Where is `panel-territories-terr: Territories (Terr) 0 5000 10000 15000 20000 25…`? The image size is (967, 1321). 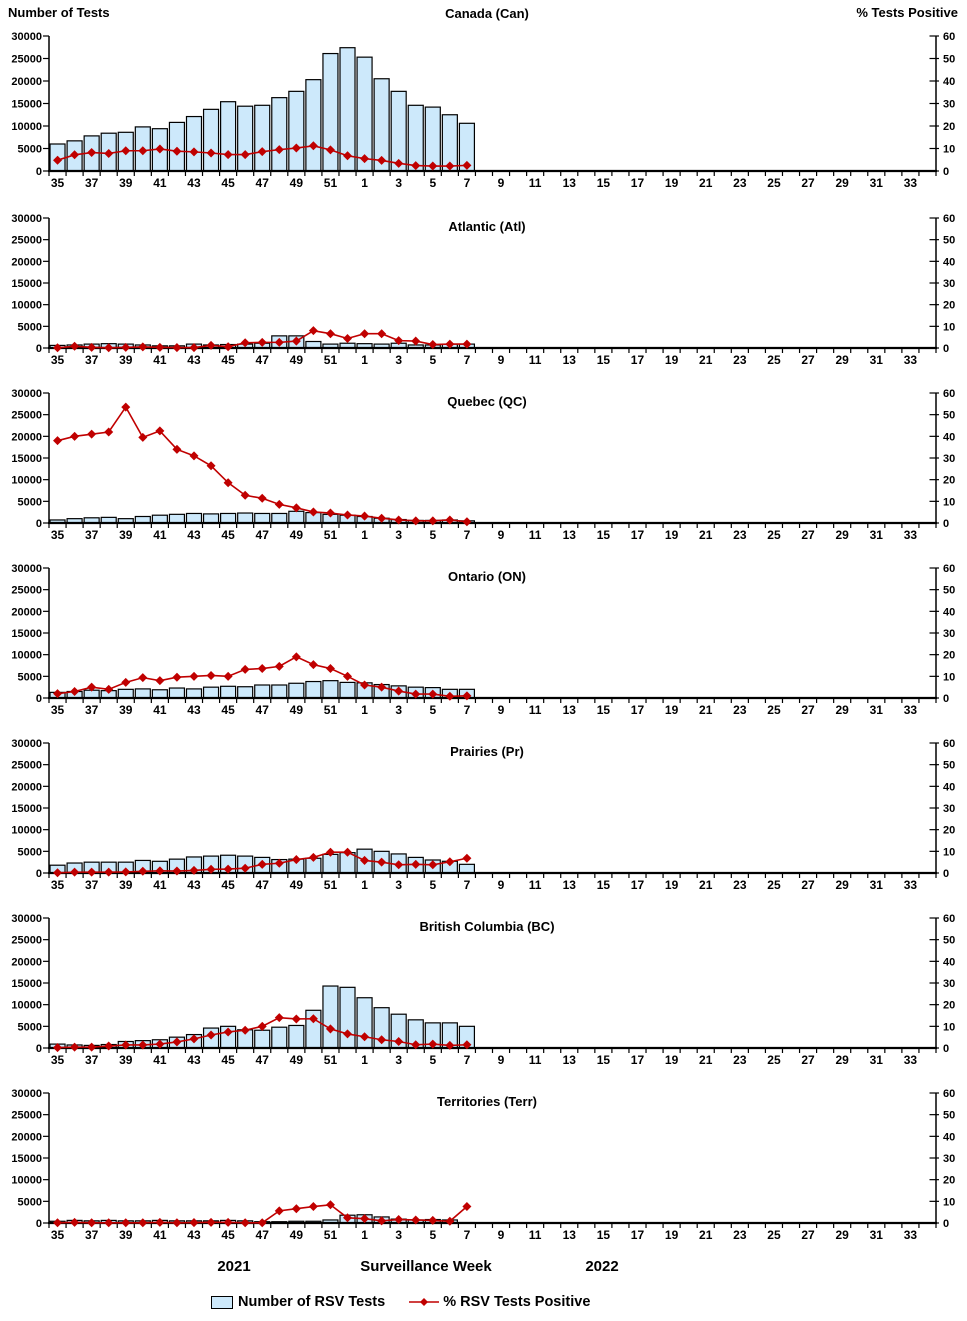 panel-territories-terr: Territories (Terr) 0 5000 10000 15000 20000 25… is located at coordinates (483, 1165).